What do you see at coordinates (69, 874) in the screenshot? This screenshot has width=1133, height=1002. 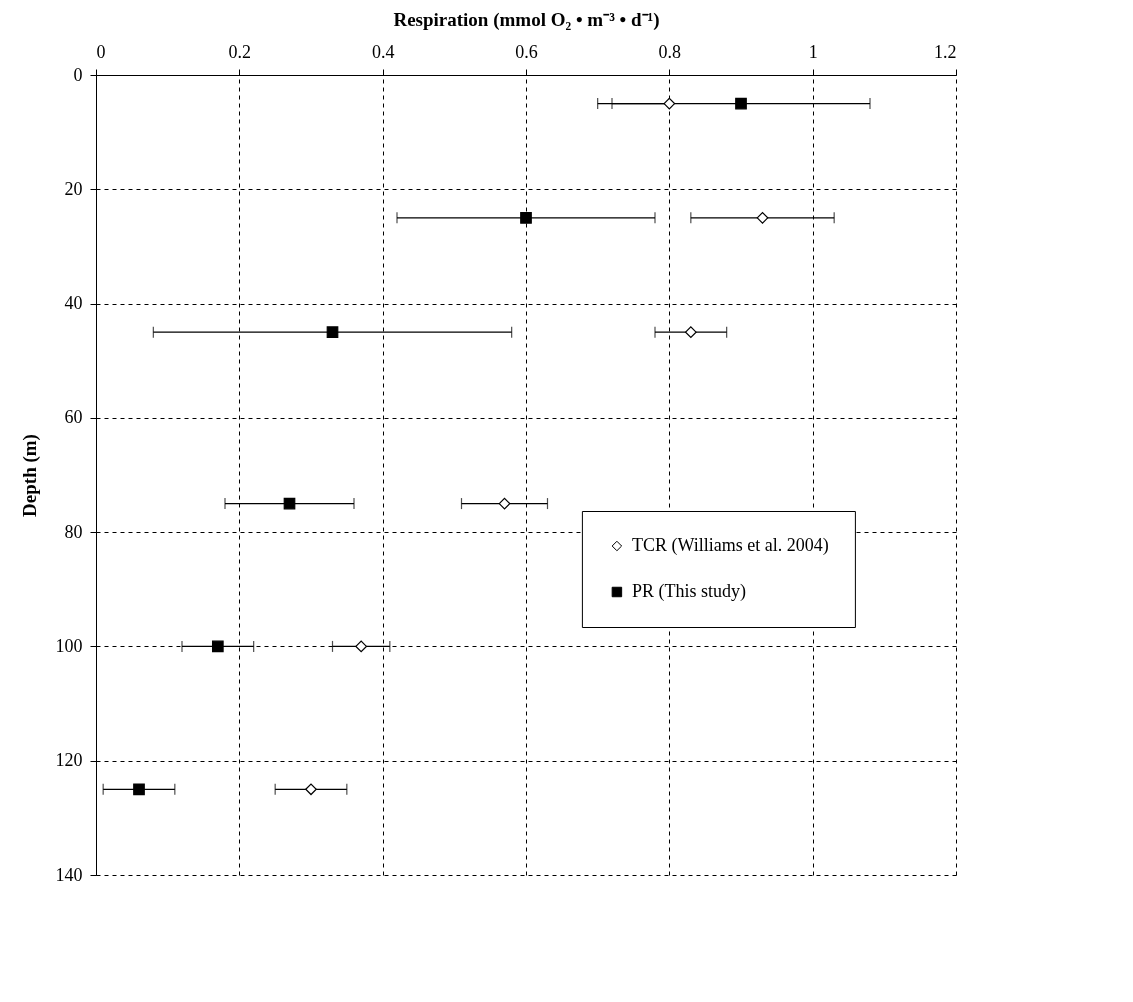 I see `y-tick-label: 140` at bounding box center [69, 874].